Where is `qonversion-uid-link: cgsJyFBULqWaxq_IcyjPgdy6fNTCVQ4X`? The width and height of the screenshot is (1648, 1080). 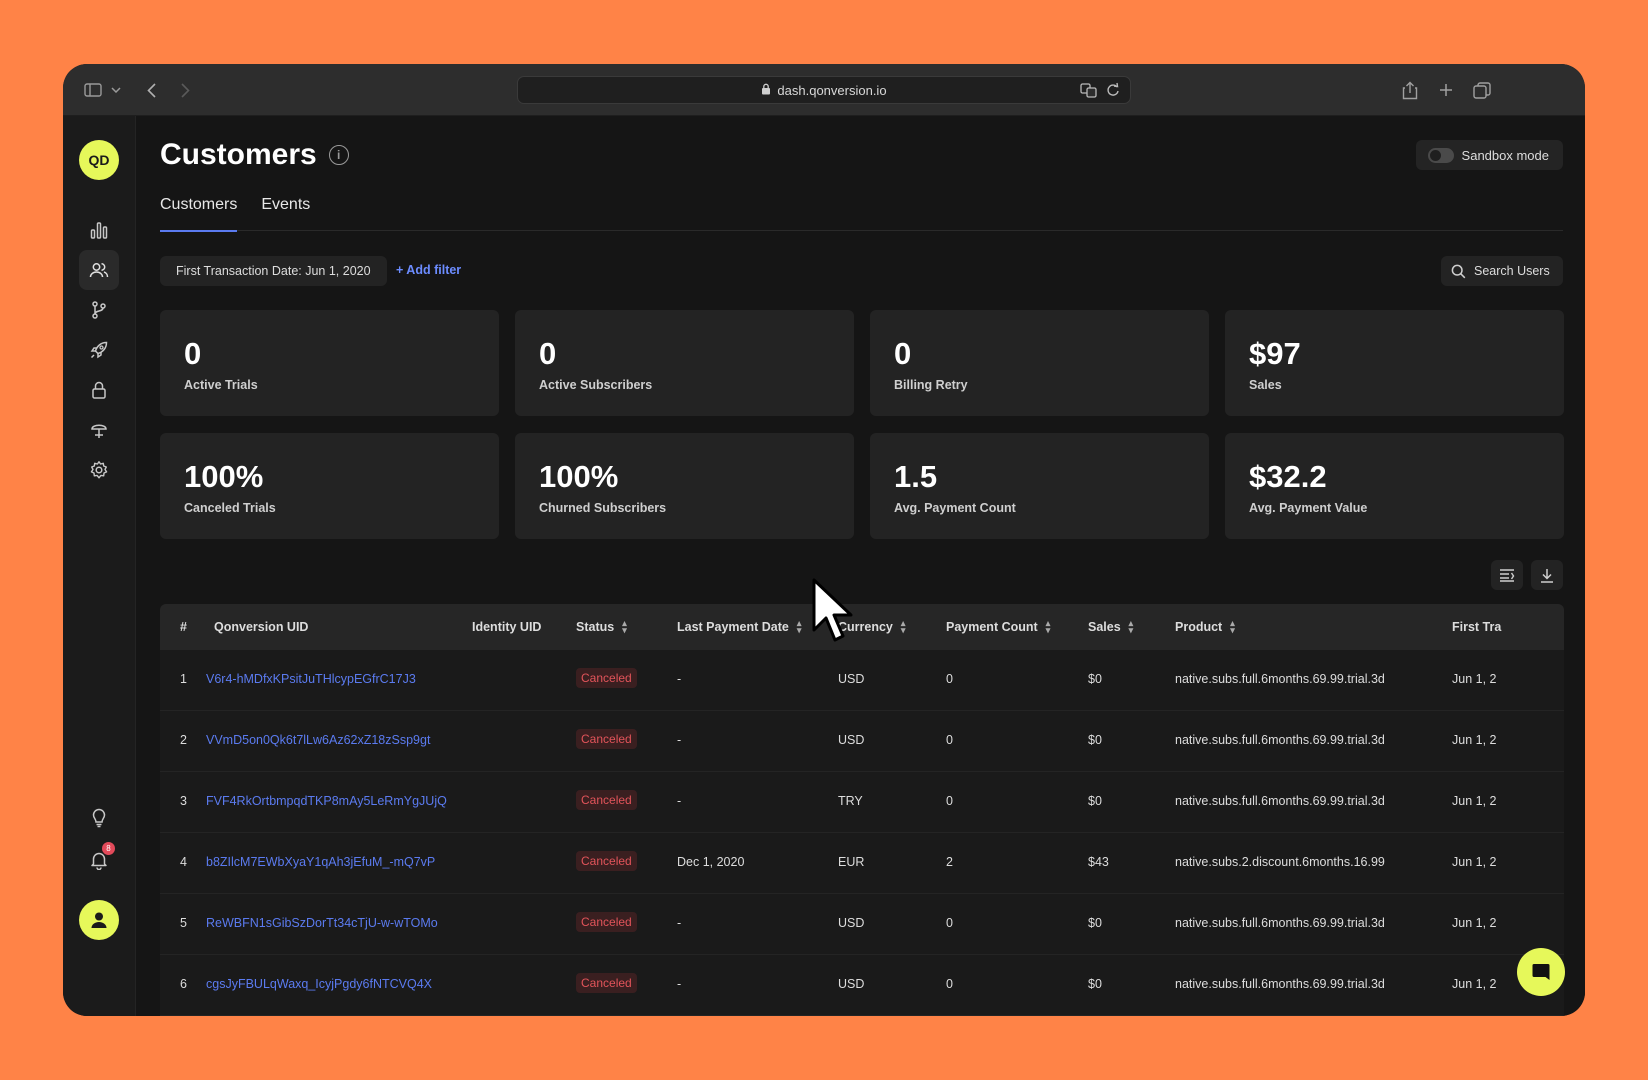
qonversion-uid-link: cgsJyFBULqWaxq_IcyjPgdy6fNTCVQ4X is located at coordinates (319, 984).